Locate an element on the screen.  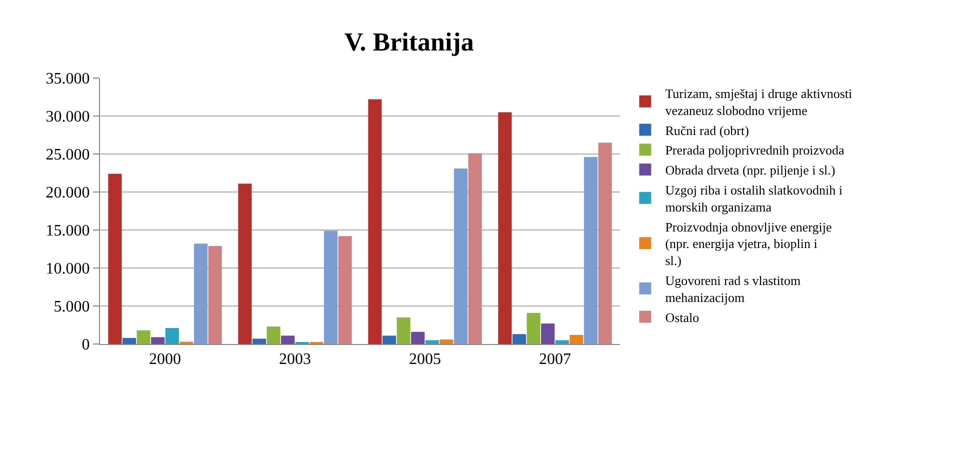
x-tick-label: 2007 is located at coordinates (555, 359).